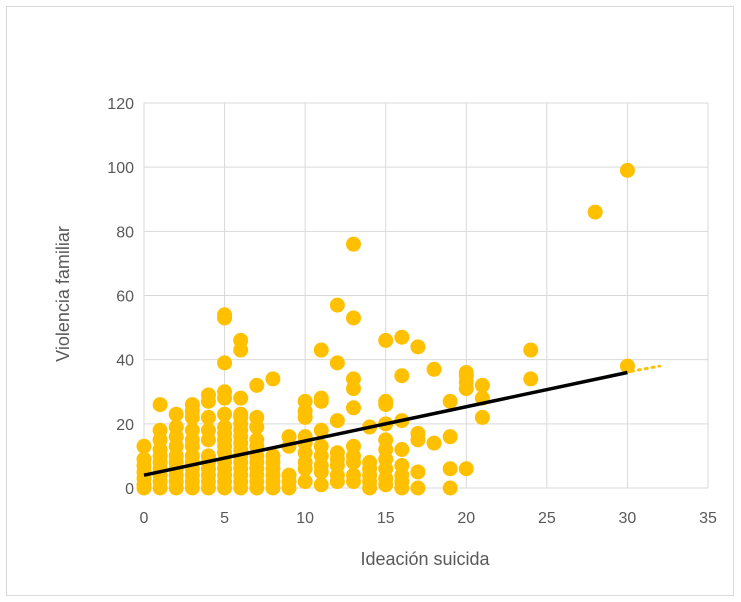  I want to click on x-axis-title: Ideación suicida, so click(425, 559).